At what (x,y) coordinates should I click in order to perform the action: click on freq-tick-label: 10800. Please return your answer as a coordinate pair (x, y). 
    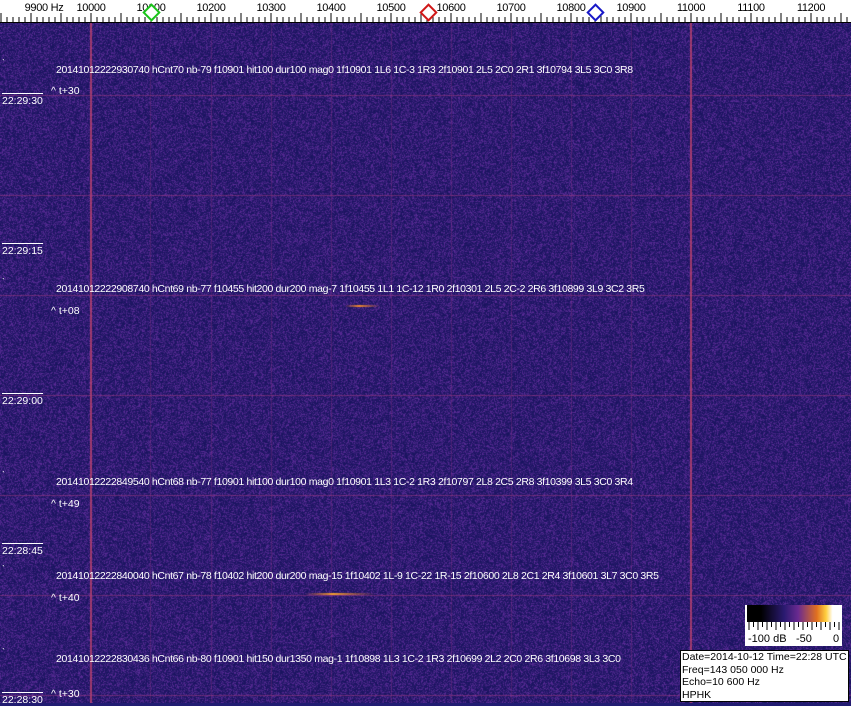
    Looking at the image, I should click on (571, 8).